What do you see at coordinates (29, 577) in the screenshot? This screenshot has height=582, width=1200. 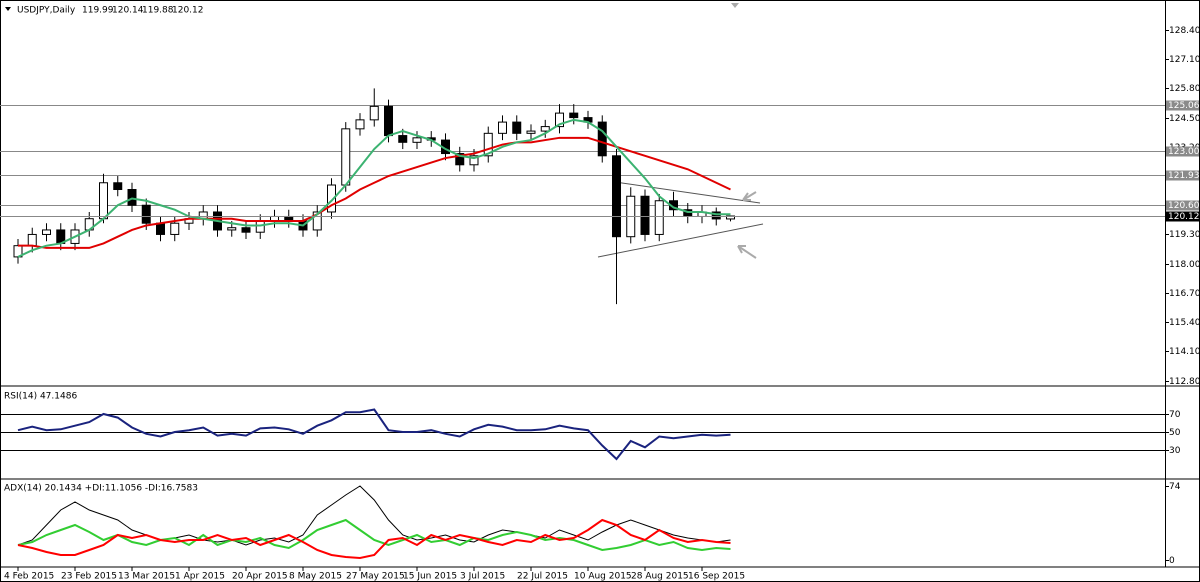 I see `x-tick-label: 4 Feb 2015` at bounding box center [29, 577].